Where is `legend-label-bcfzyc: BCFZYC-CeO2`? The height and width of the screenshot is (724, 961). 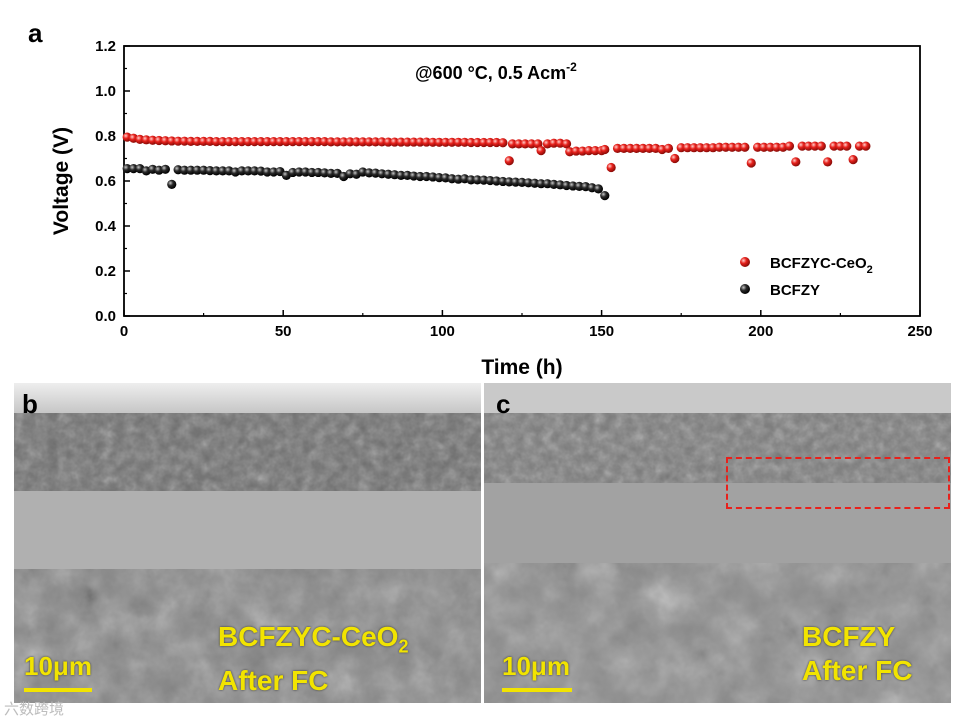
legend-label-bcfzyc: BCFZYC-CeO2 is located at coordinates (821, 265).